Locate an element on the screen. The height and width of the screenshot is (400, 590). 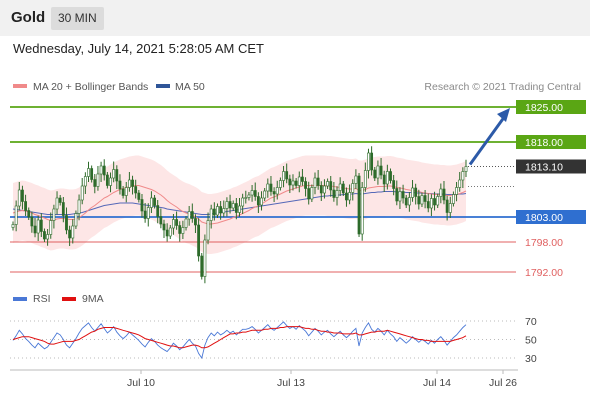
last-price-tag is located at coordinates (551, 166).